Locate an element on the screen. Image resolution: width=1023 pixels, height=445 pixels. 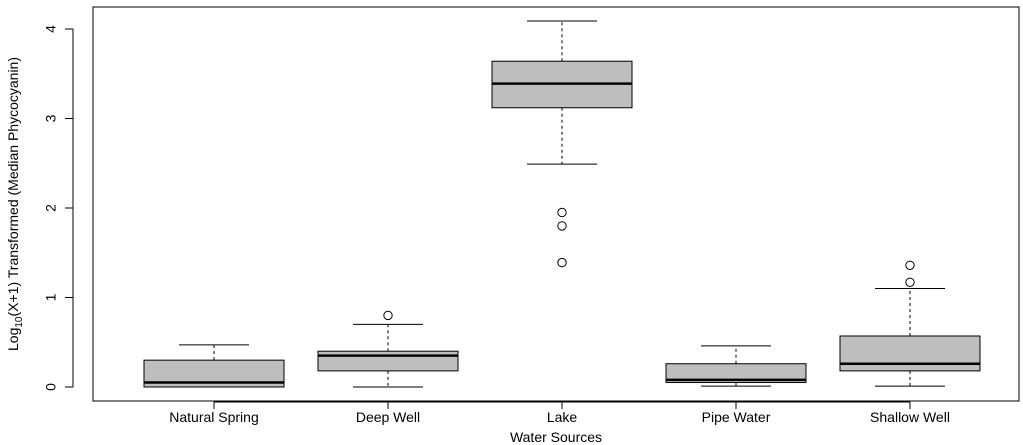
y-tick-label-2: 2 is located at coordinates (51, 208).